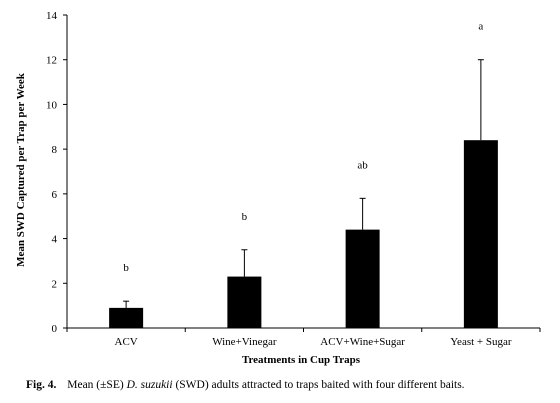 Image resolution: width=560 pixels, height=403 pixels. I want to click on y-tick-label: 12, so click(51, 61).